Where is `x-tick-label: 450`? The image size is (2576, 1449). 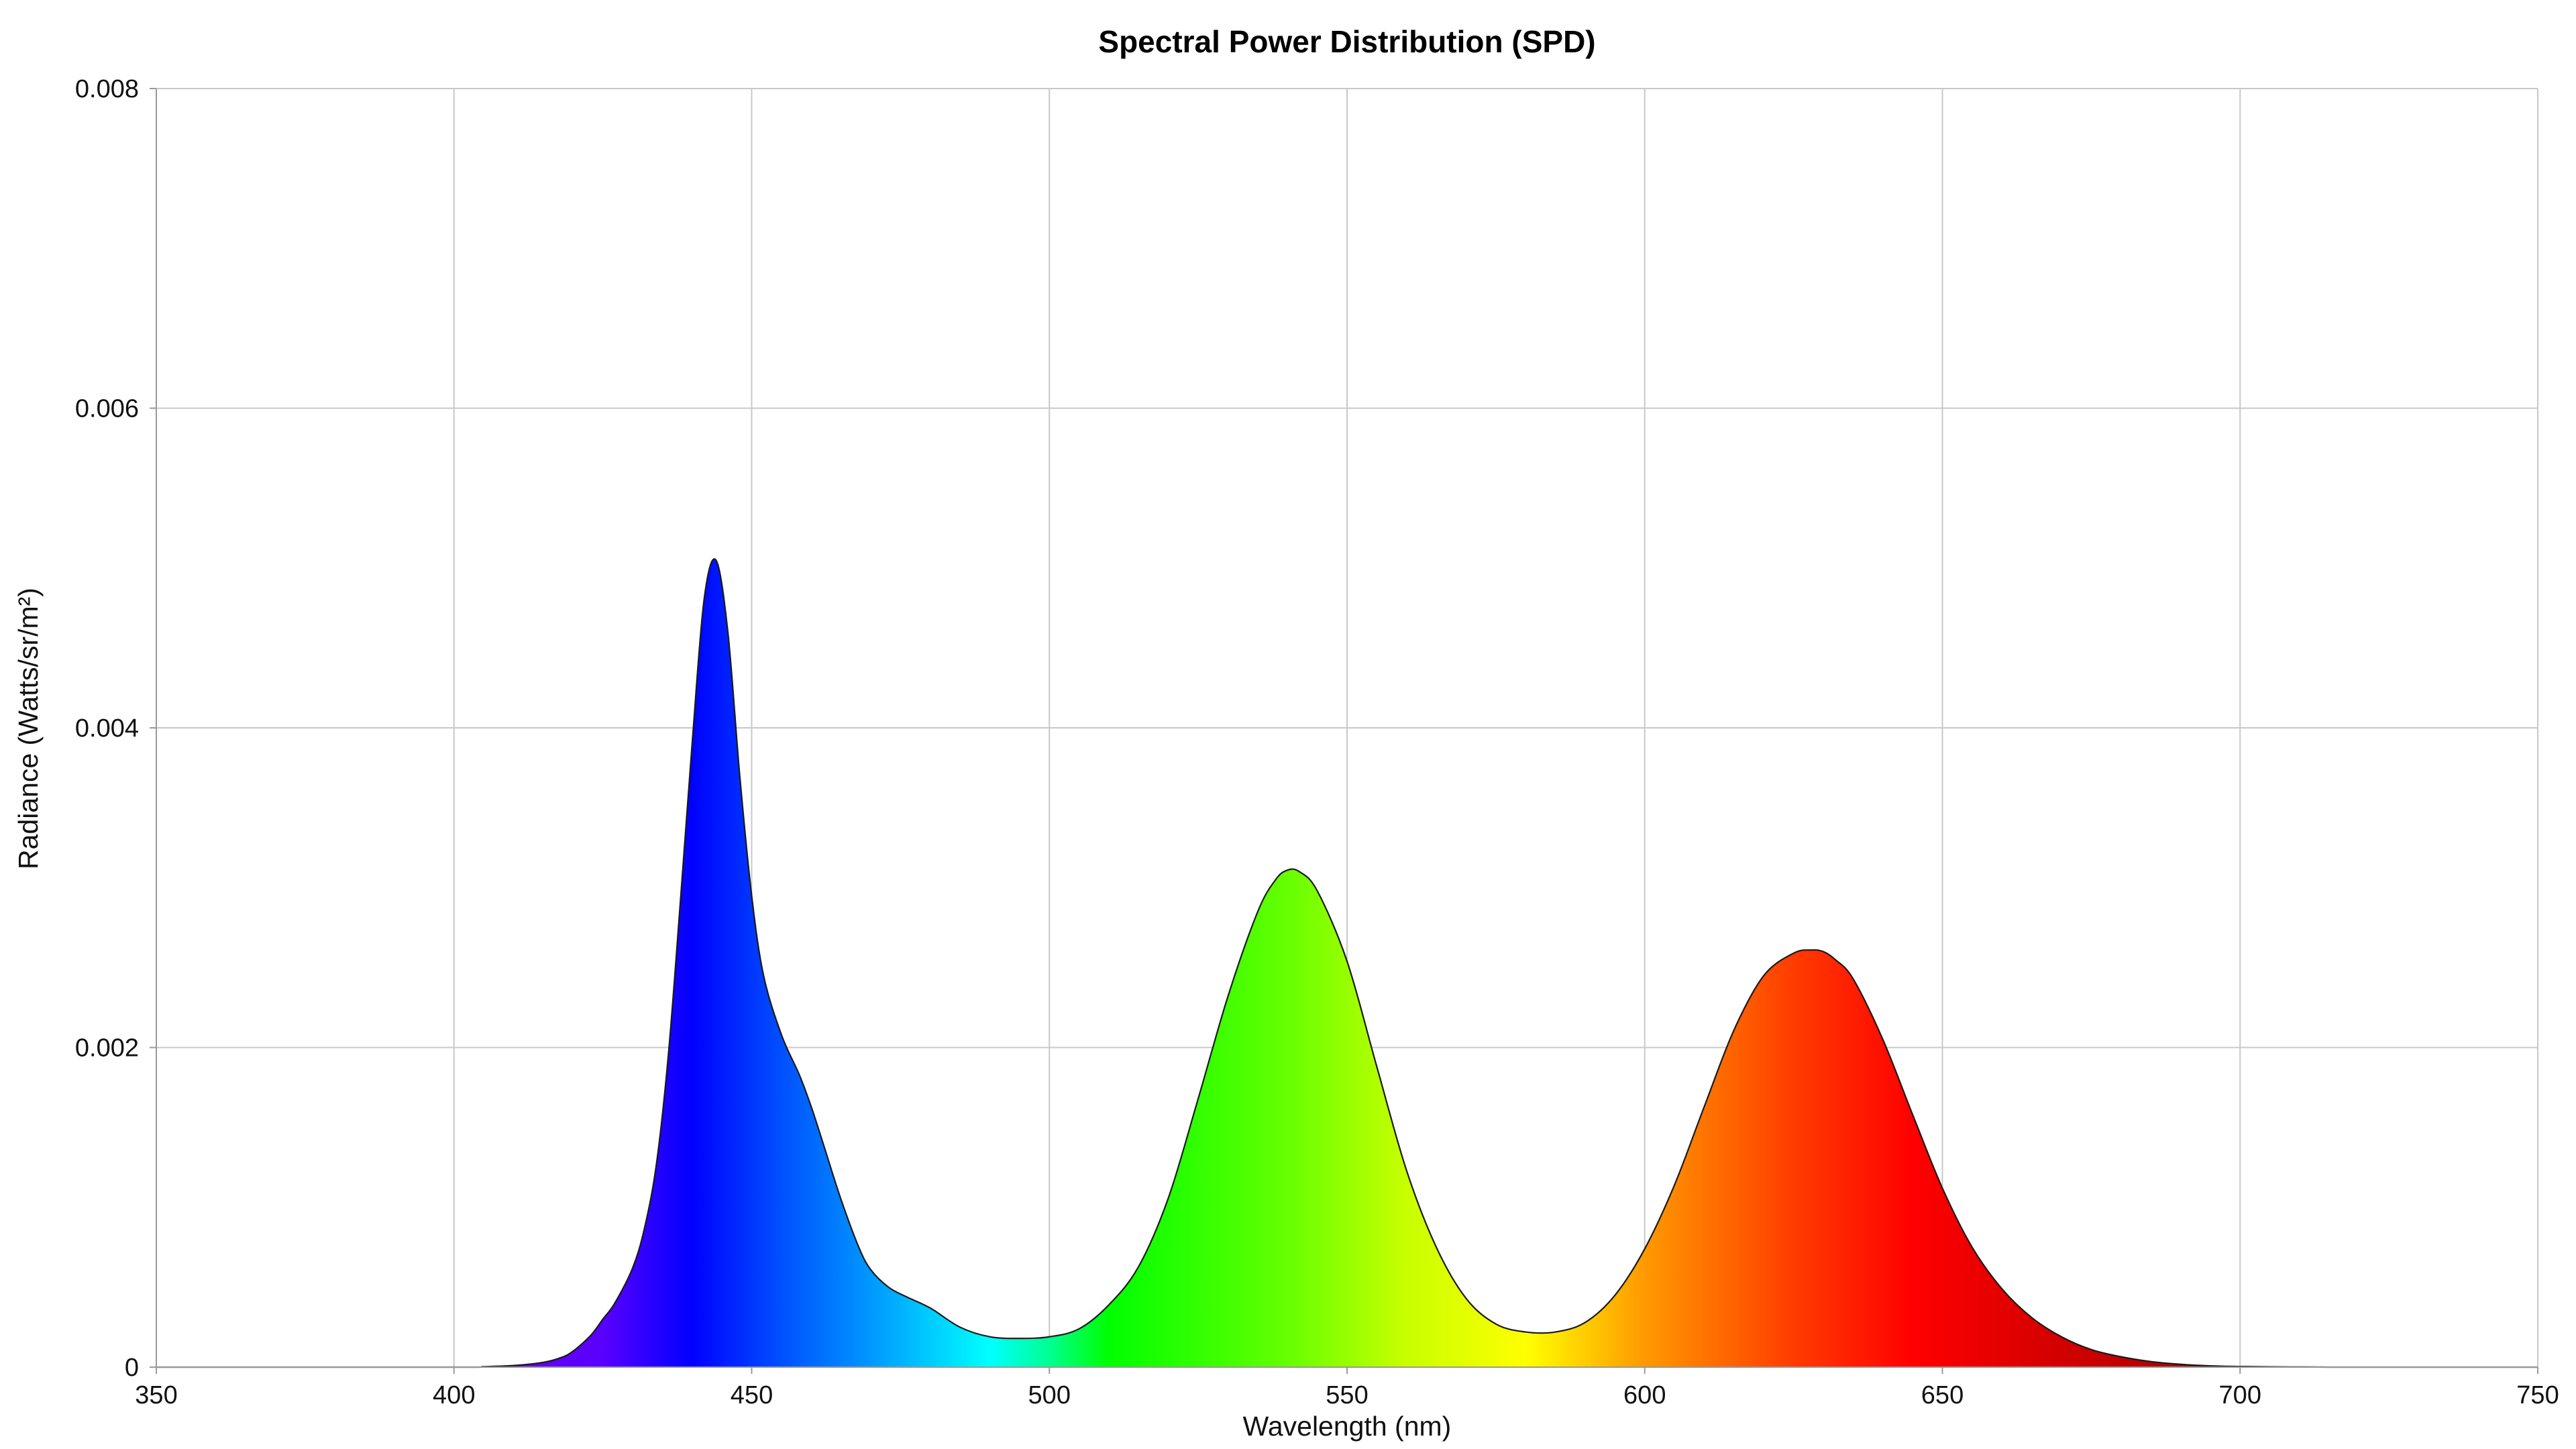
x-tick-label: 450 is located at coordinates (752, 1395).